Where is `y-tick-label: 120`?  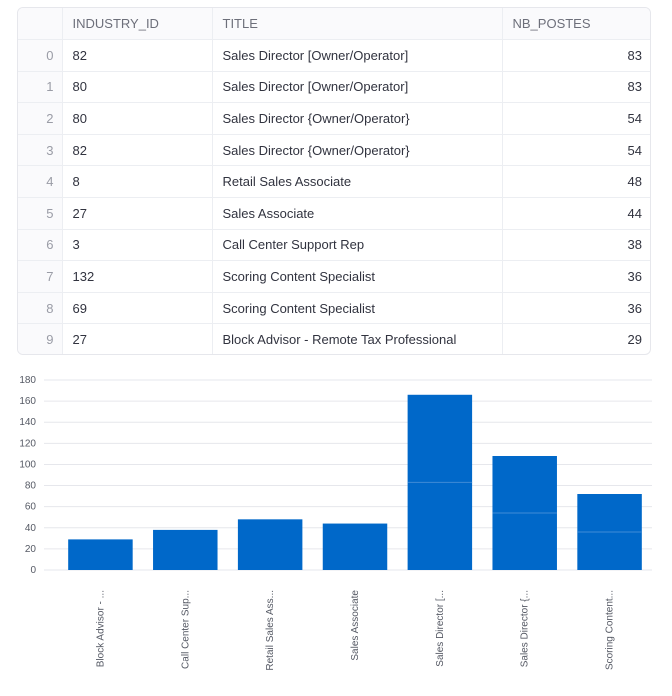 y-tick-label: 120 is located at coordinates (27, 443).